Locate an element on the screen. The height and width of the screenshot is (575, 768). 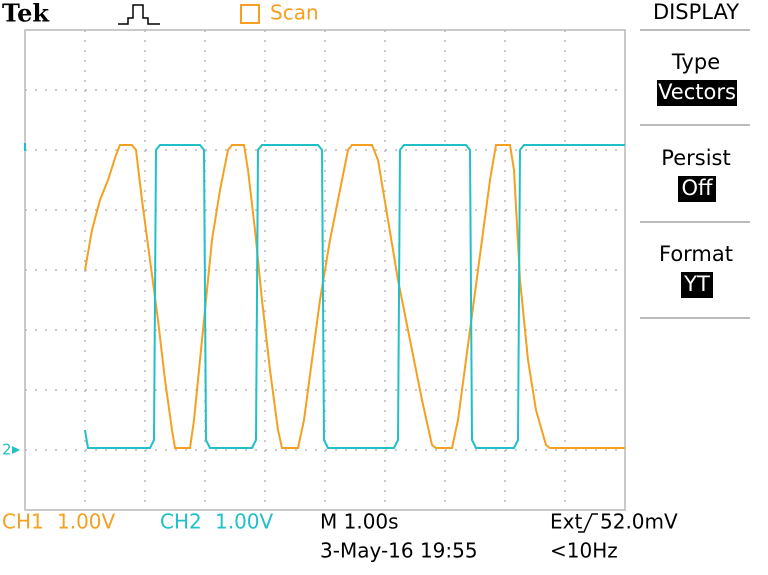
menu-label: Persist is located at coordinates (695, 158).